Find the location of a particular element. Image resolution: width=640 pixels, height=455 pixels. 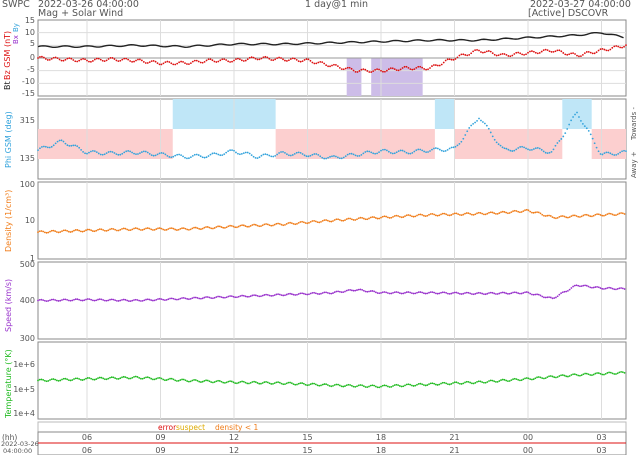

time-tick-bottom: 21 is located at coordinates (454, 450).